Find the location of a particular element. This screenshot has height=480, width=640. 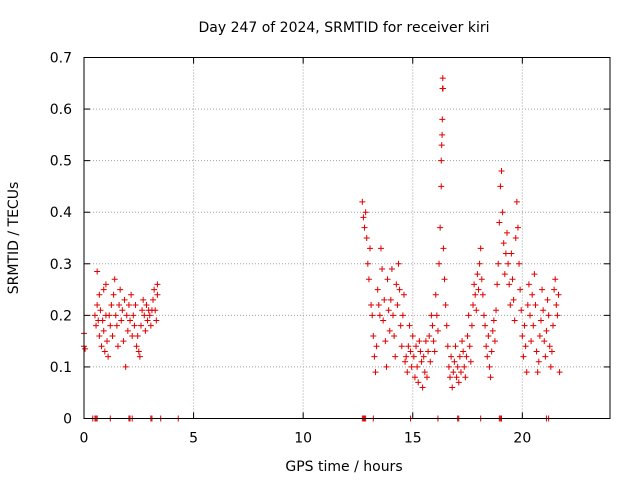

x-tick-label: 10 is located at coordinates (303, 439).